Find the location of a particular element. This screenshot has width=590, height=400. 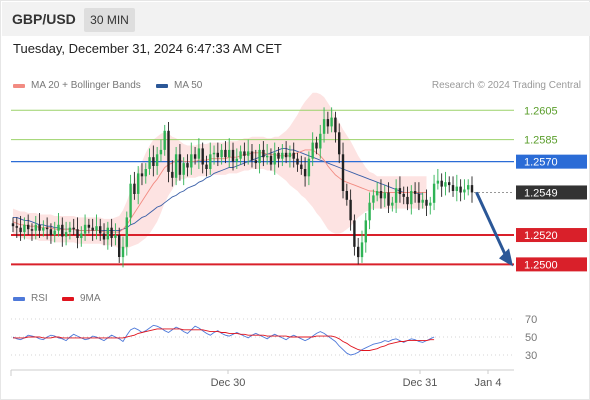

rsi-line is located at coordinates (223, 340).